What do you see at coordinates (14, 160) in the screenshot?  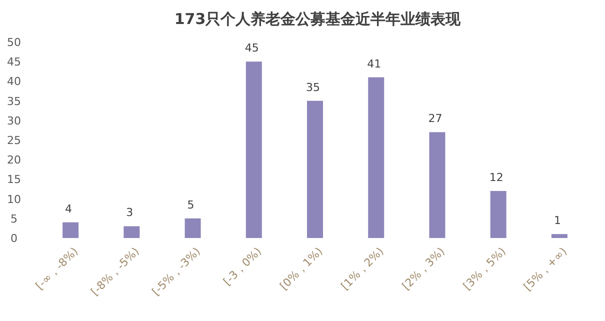 I see `y-tick-label: 20` at bounding box center [14, 160].